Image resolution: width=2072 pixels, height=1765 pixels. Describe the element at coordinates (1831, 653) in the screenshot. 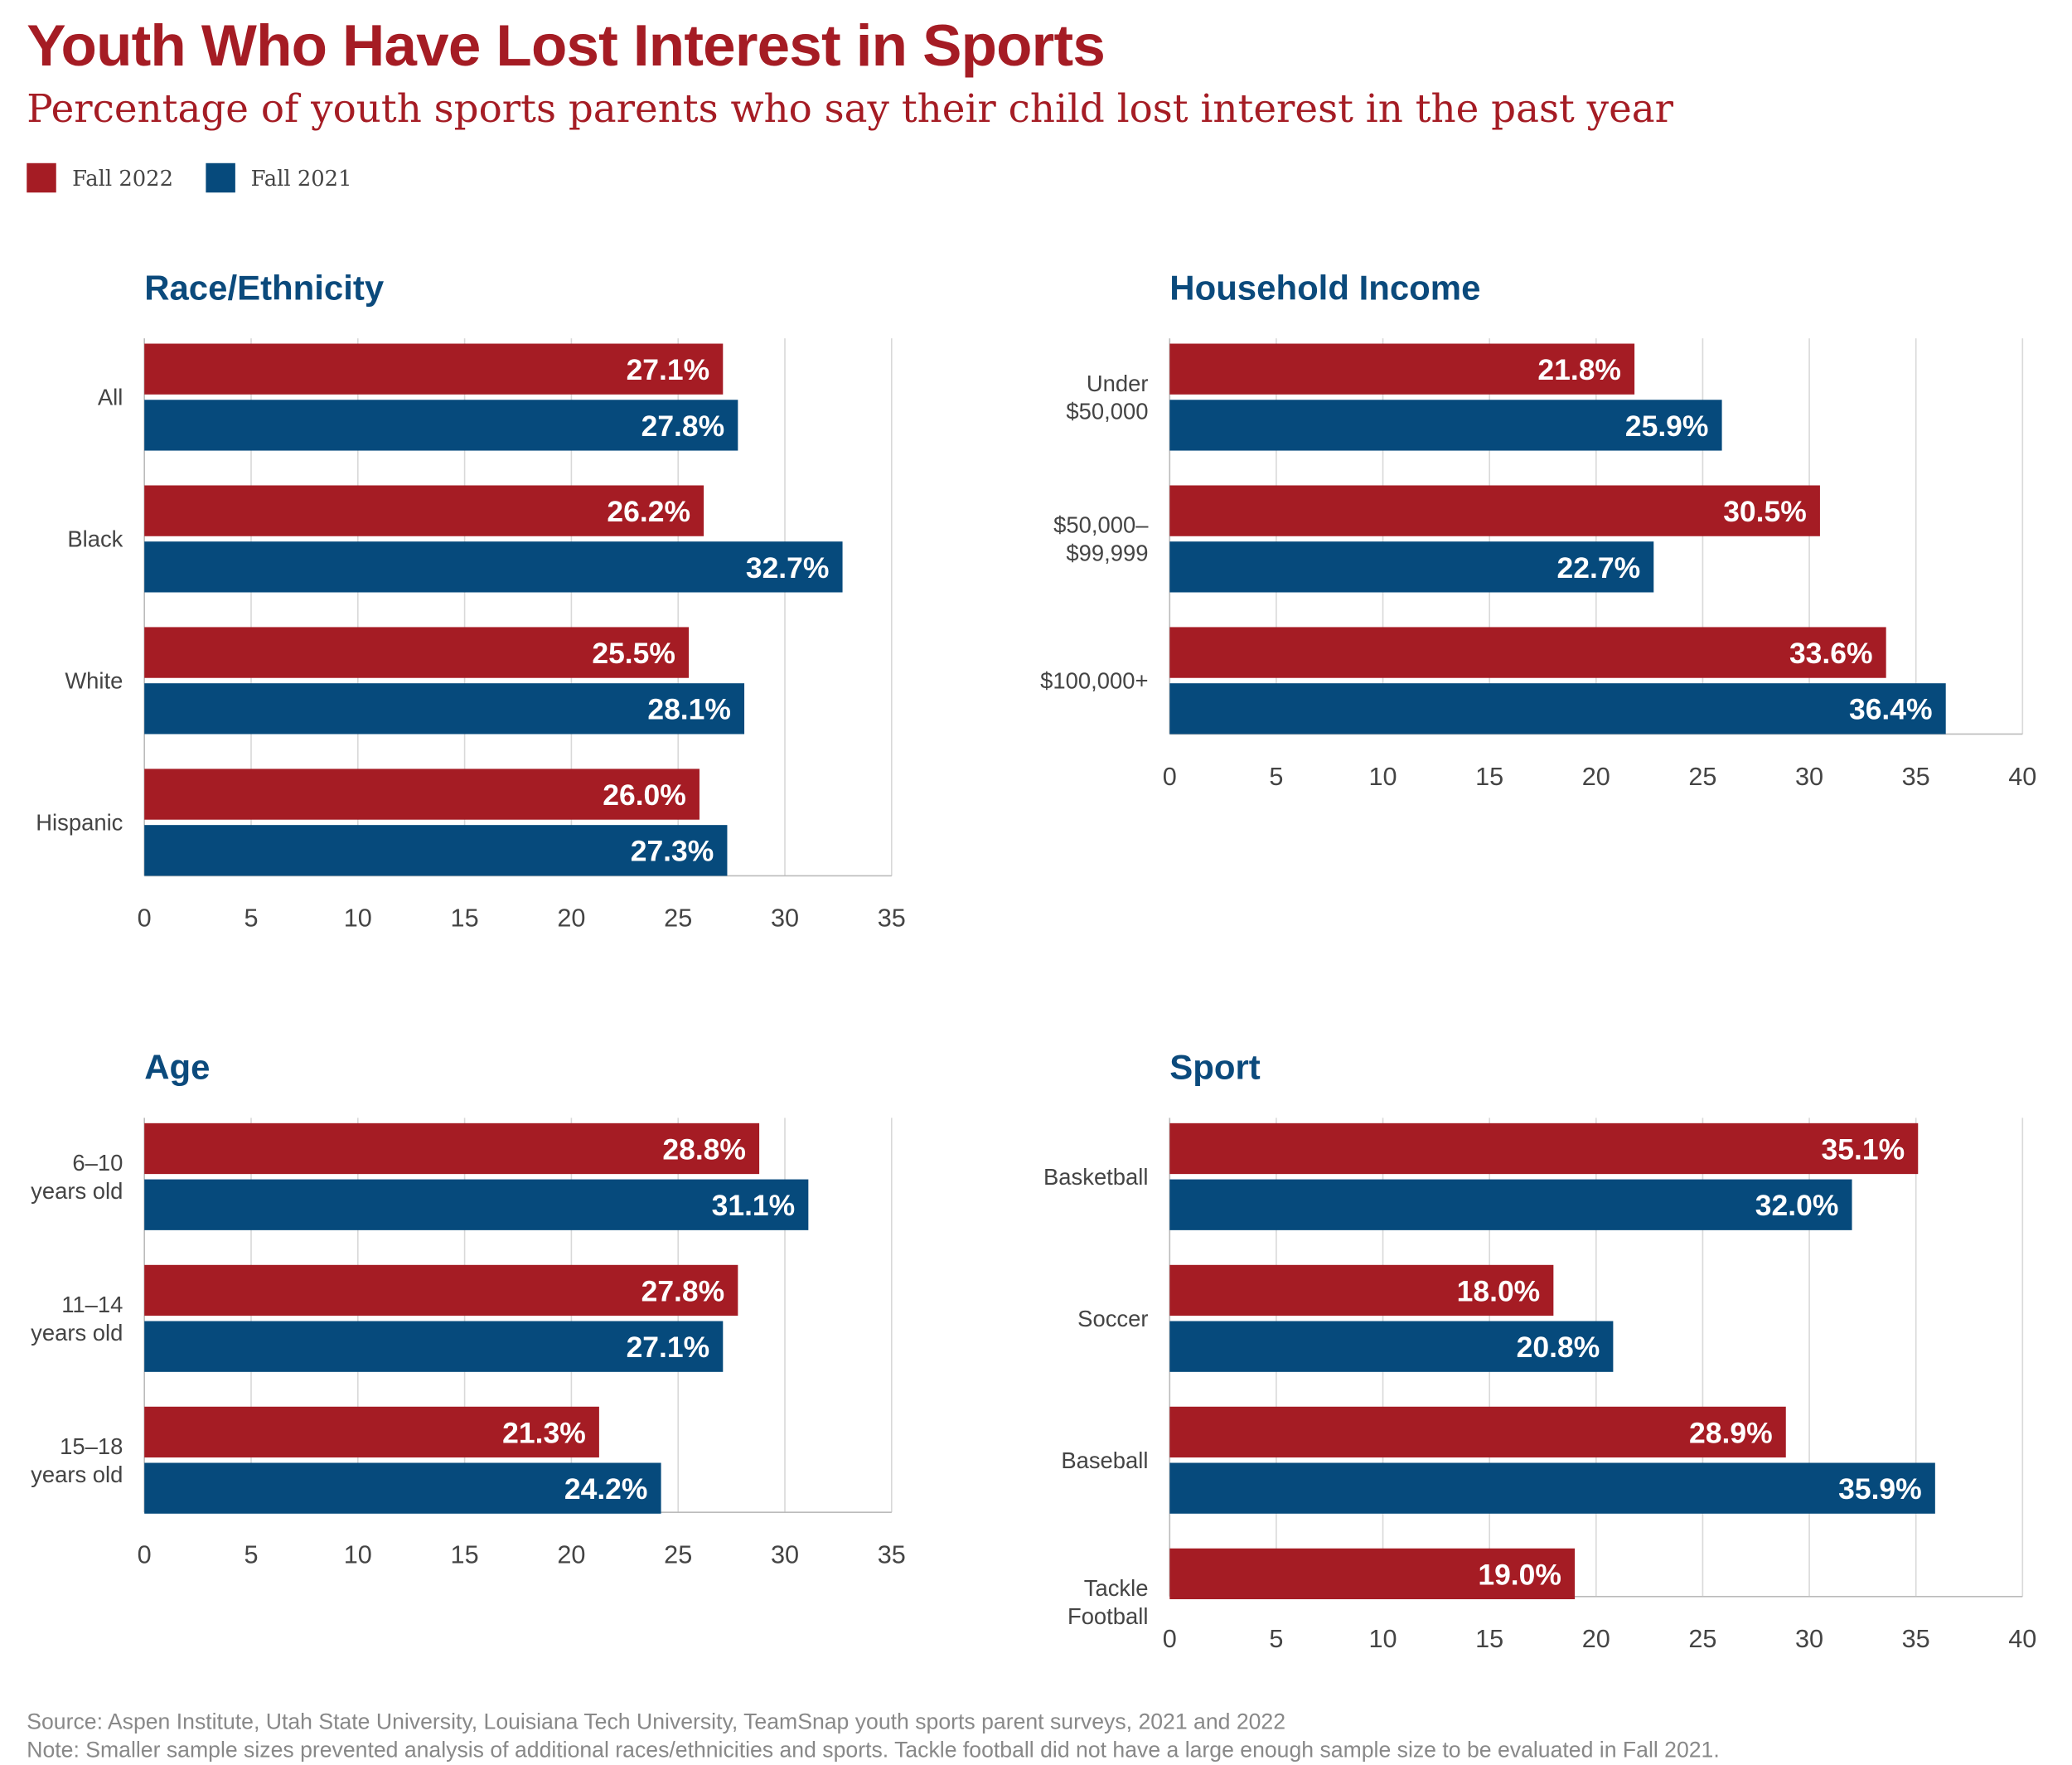

I see `data-label: 33.6%` at that location.